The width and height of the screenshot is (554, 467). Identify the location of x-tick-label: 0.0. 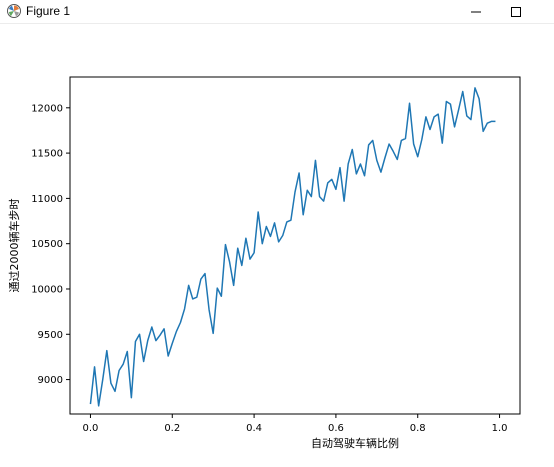
(91, 428).